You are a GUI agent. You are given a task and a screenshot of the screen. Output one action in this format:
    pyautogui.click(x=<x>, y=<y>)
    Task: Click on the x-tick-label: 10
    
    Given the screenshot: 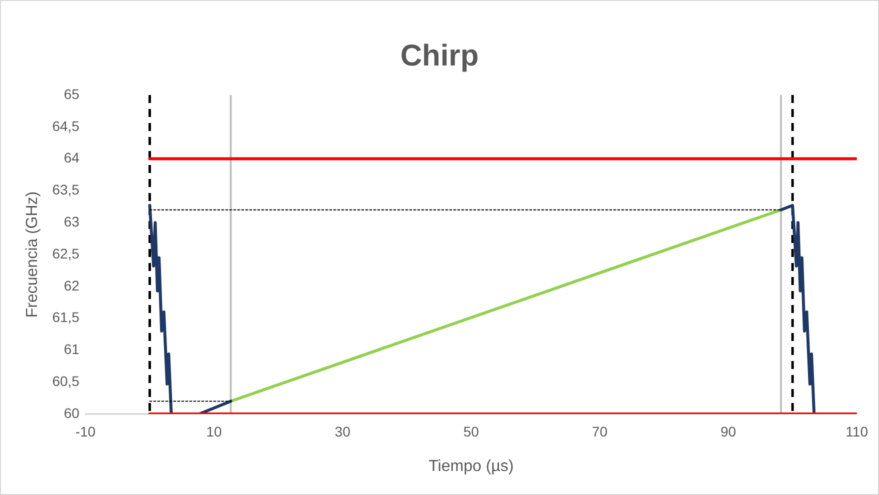 What is the action you would take?
    pyautogui.click(x=214, y=431)
    